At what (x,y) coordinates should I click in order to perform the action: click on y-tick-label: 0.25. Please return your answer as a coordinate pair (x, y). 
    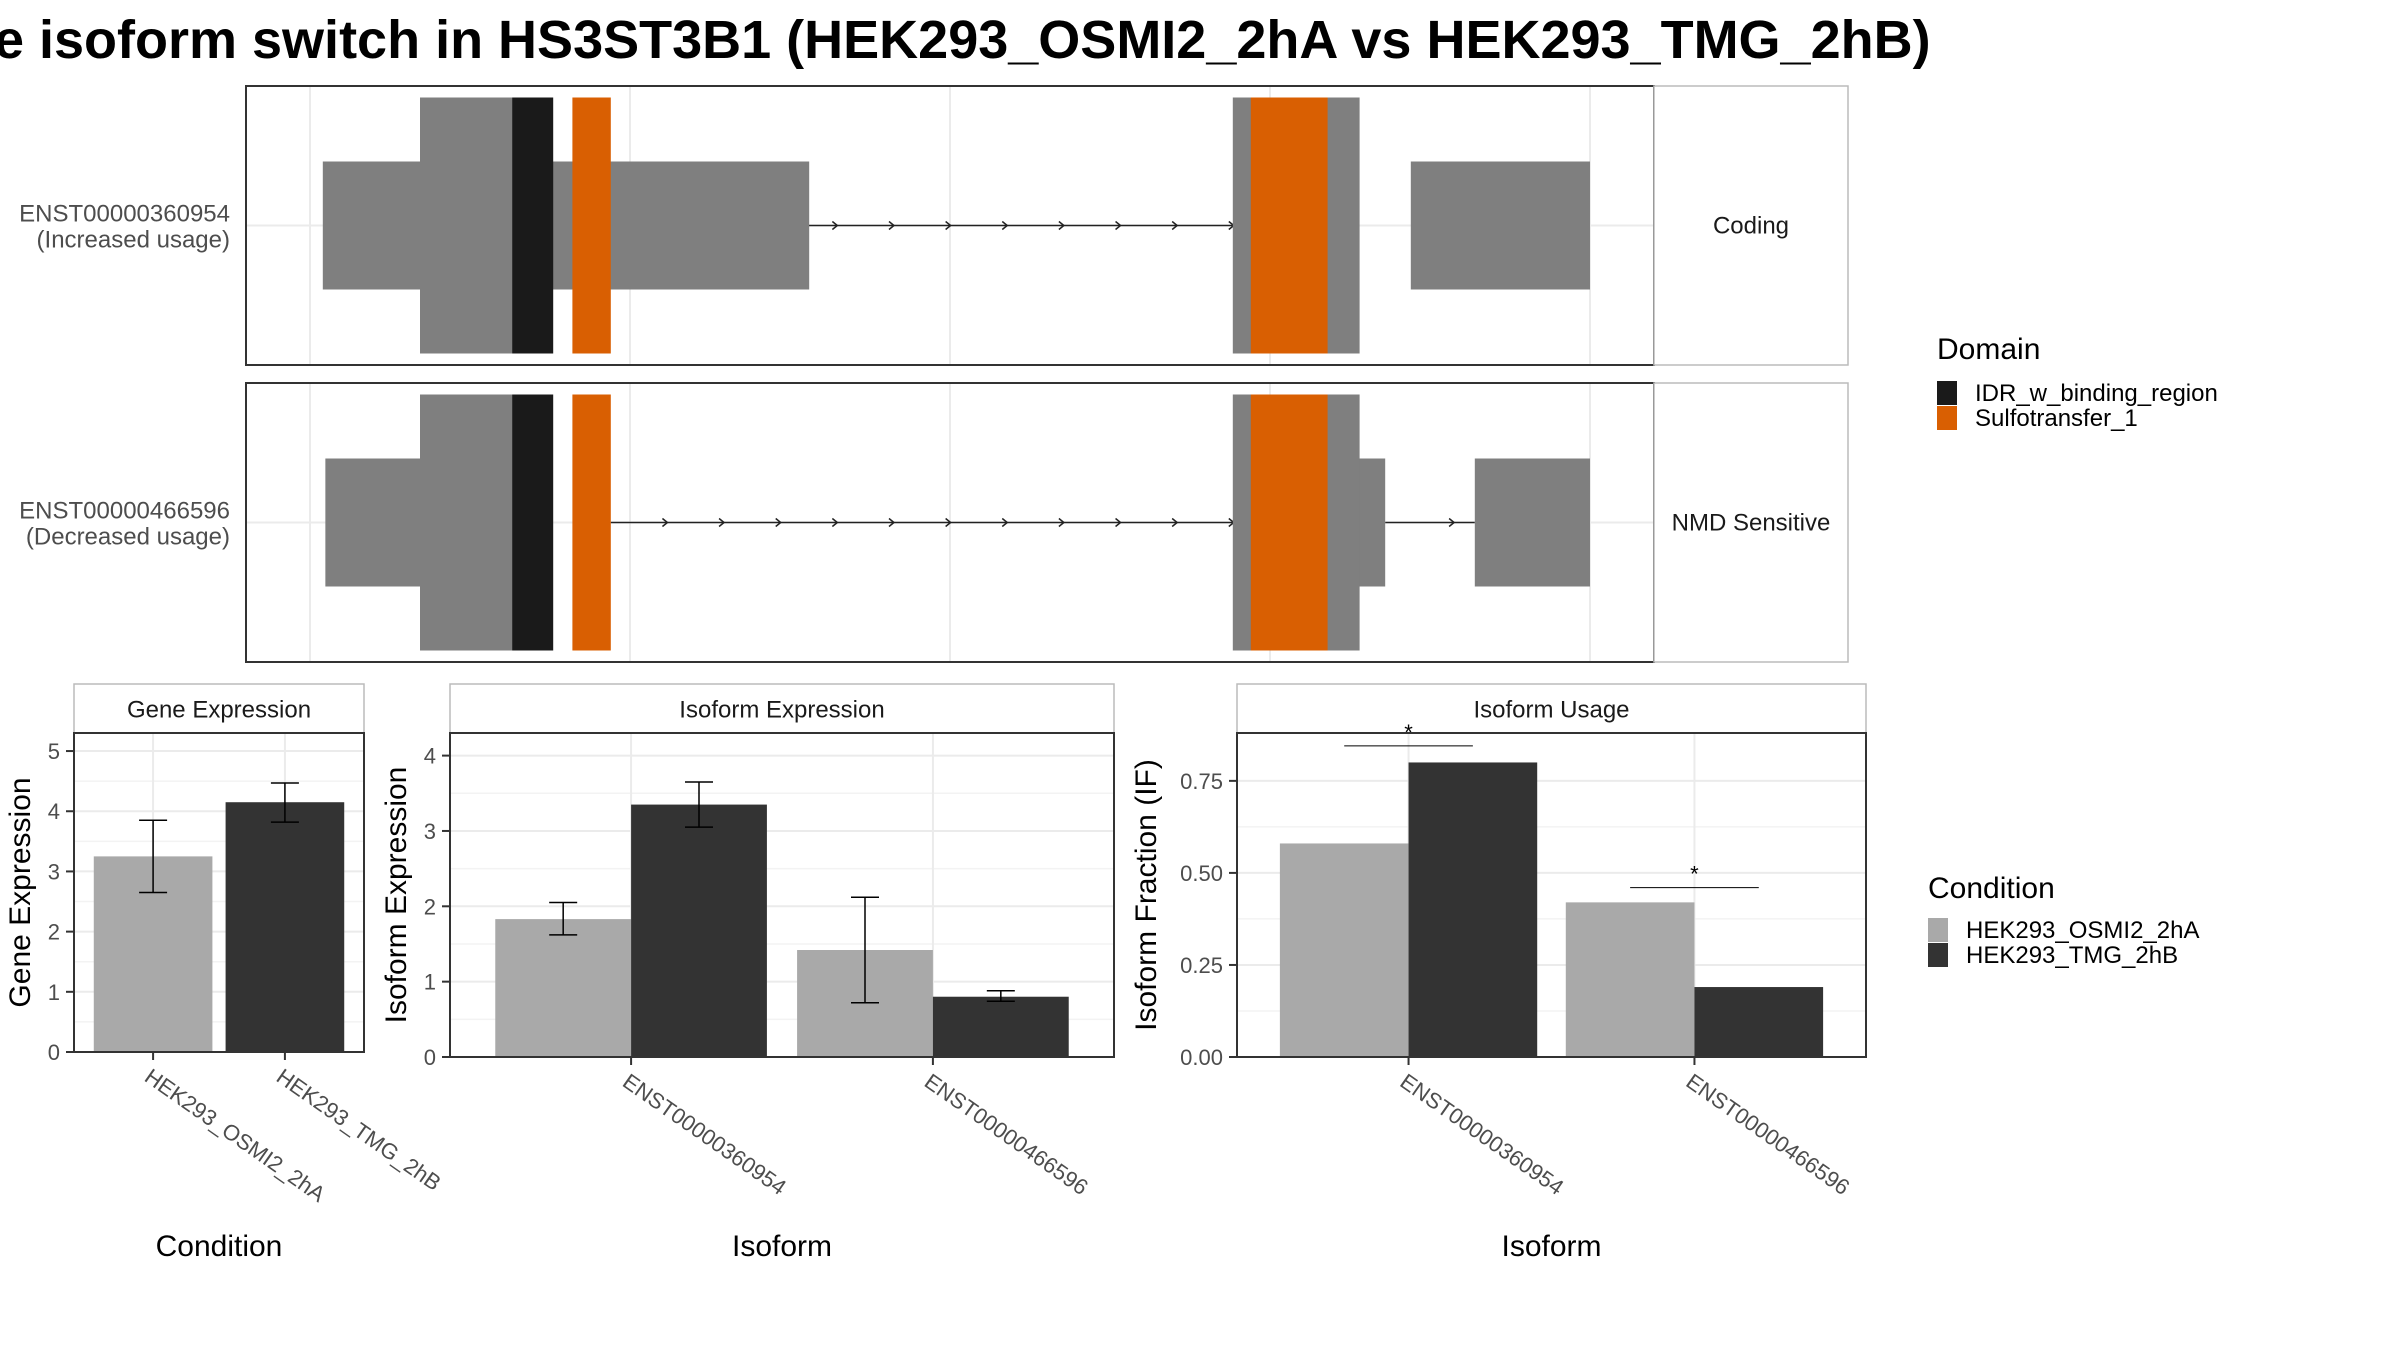
    Looking at the image, I should click on (1201, 965).